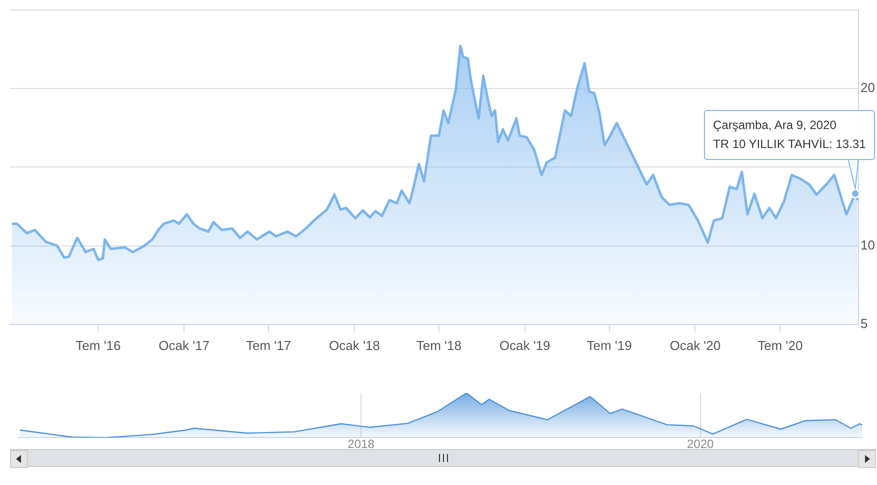 This screenshot has height=485, width=877. Describe the element at coordinates (269, 345) in the screenshot. I see `x-tick-label: Tem '17` at that location.